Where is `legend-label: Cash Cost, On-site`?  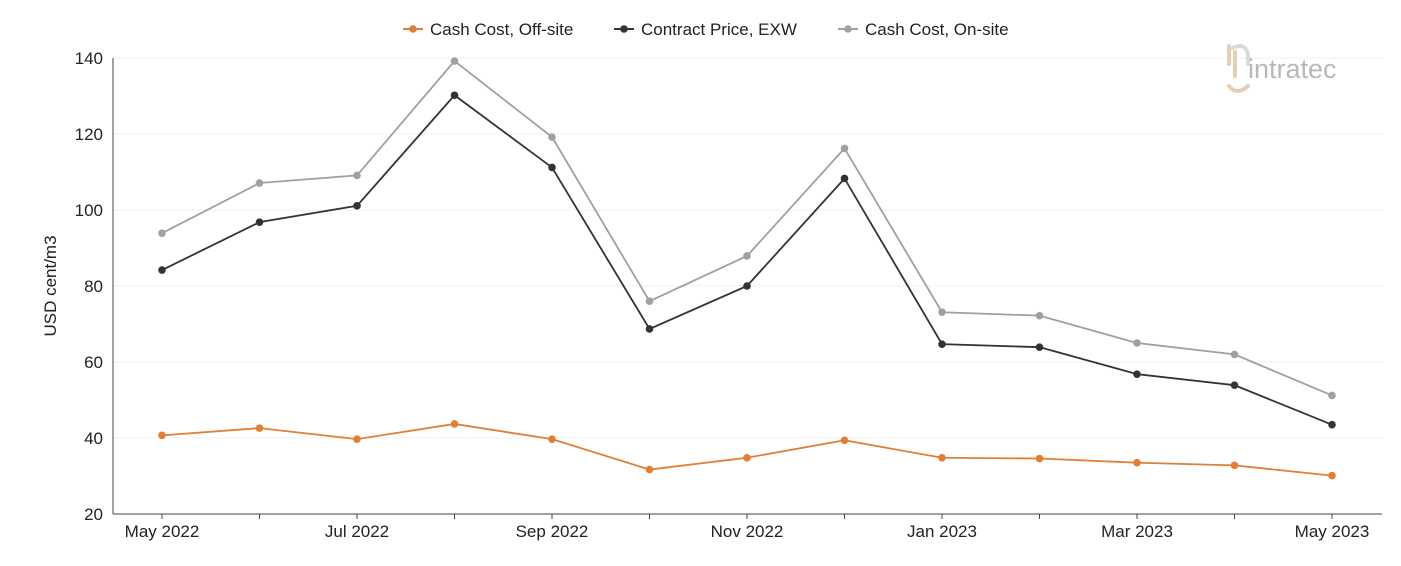
legend-label: Cash Cost, On-site is located at coordinates (937, 29).